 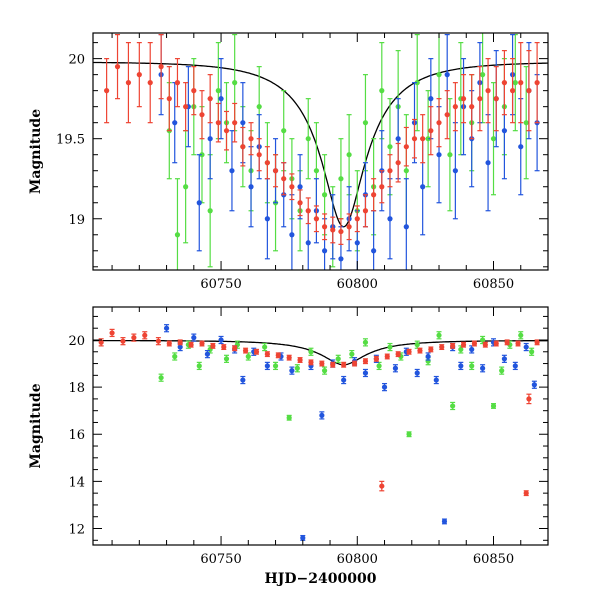 I want to click on series-green, so click(x=346, y=384).